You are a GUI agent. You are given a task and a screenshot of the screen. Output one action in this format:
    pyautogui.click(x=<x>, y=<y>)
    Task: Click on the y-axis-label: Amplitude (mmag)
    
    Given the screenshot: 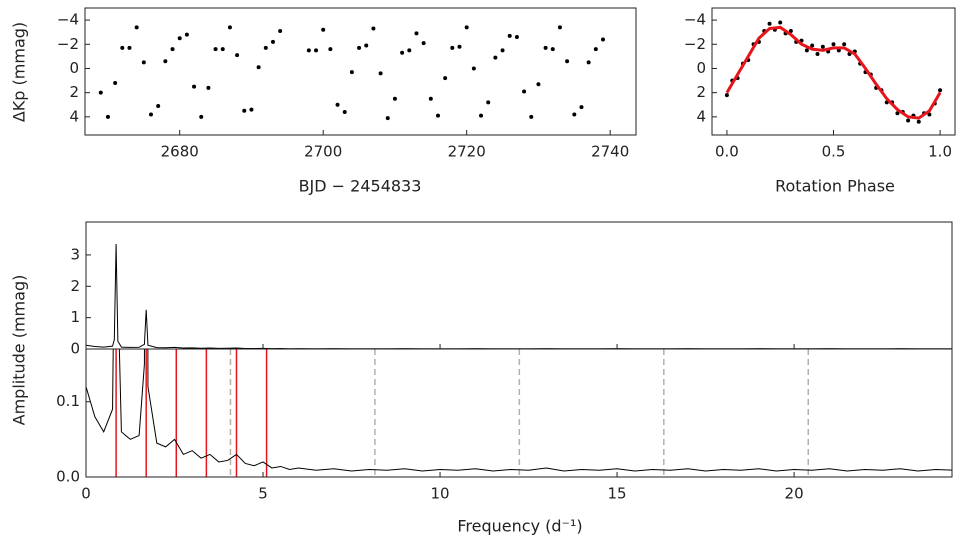 What is the action you would take?
    pyautogui.click(x=19, y=350)
    